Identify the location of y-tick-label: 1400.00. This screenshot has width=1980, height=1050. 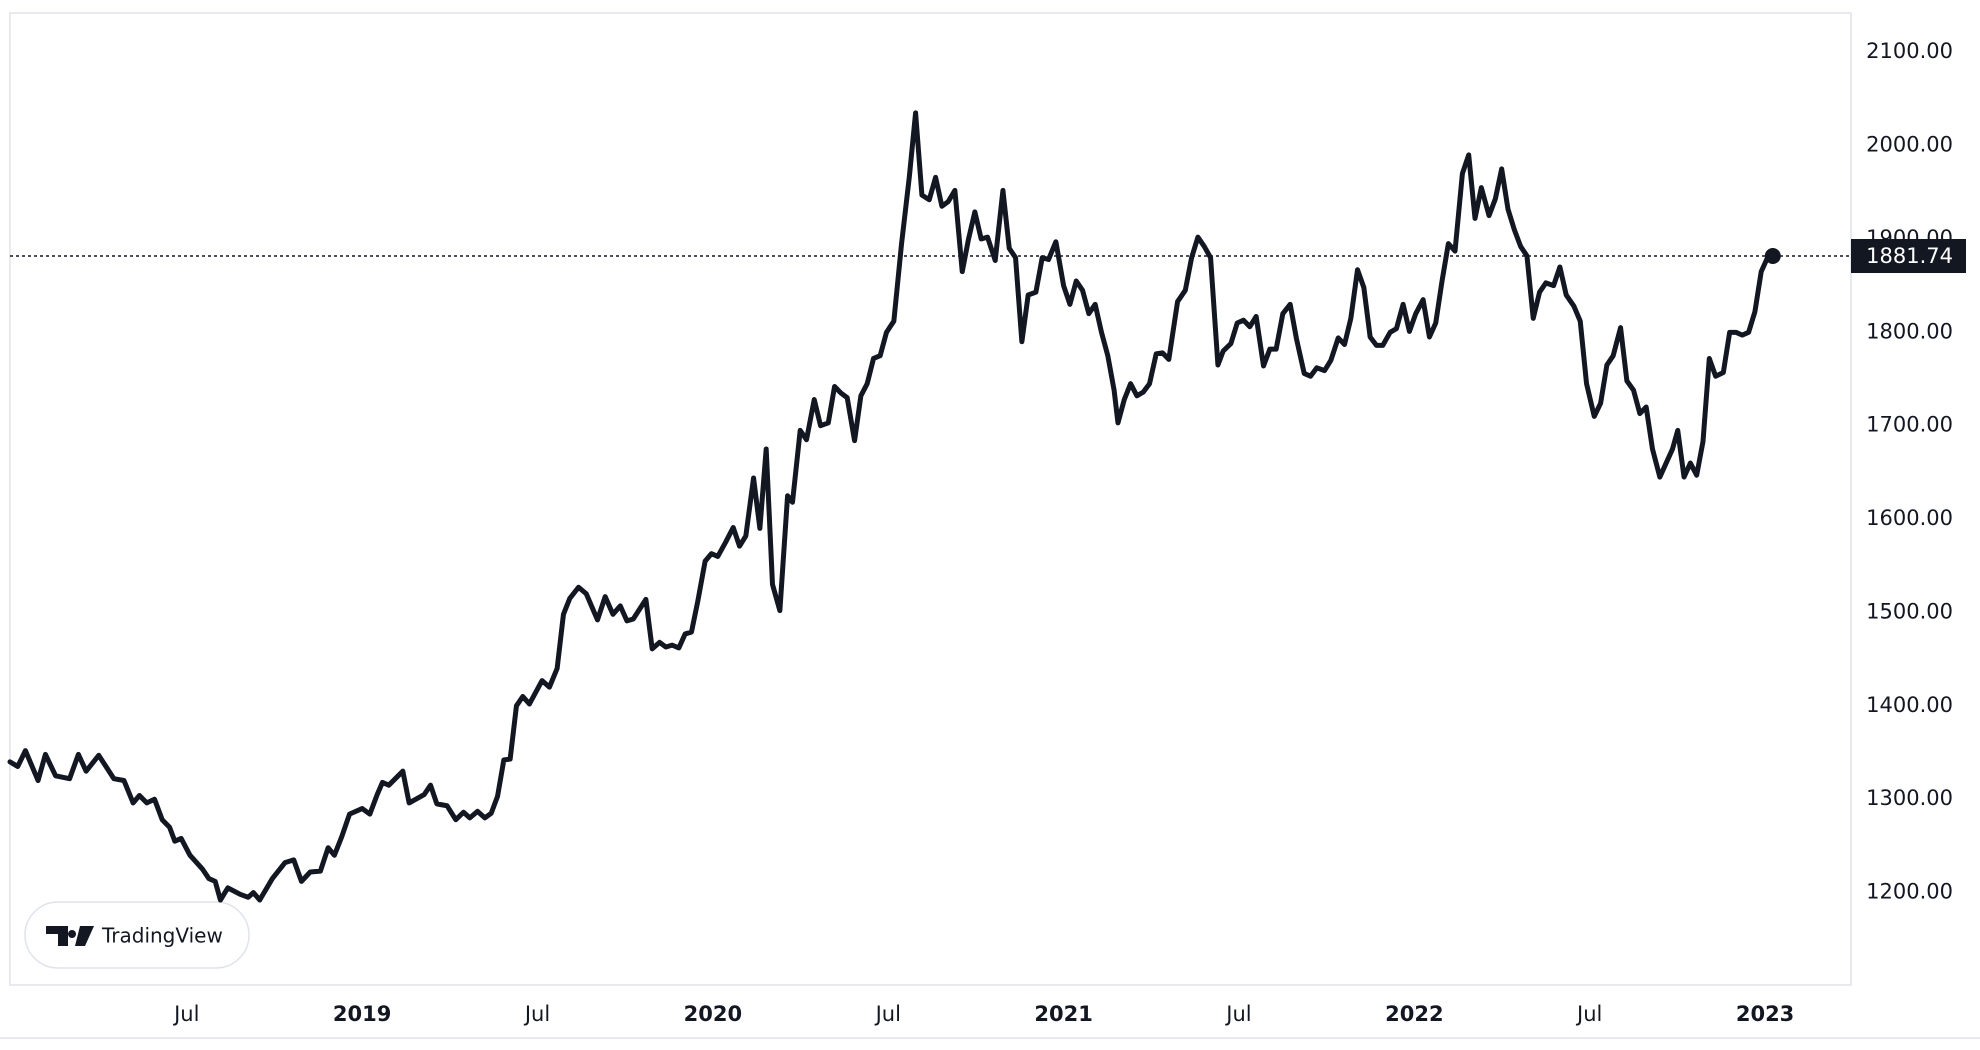
(1909, 705).